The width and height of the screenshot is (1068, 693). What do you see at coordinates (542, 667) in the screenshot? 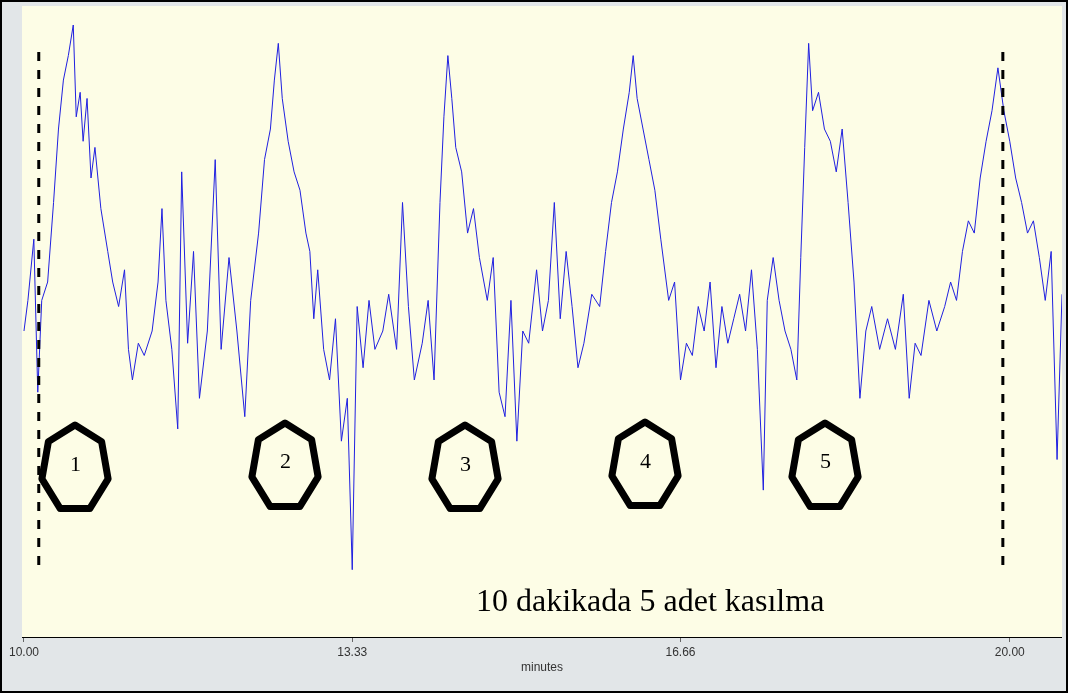
I see `x-axis-title: minutes` at bounding box center [542, 667].